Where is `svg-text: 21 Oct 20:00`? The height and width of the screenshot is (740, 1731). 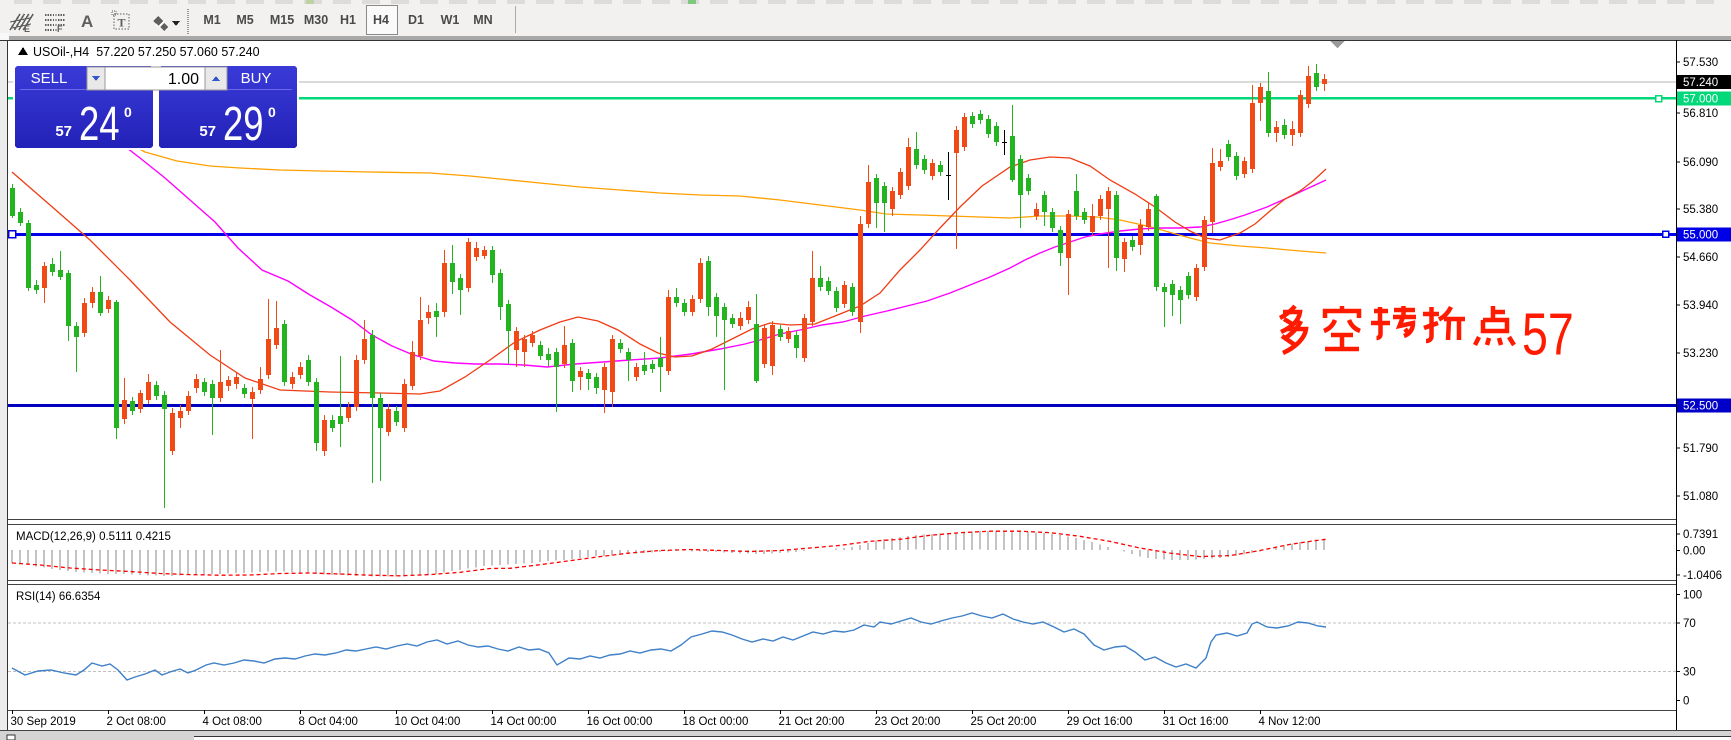 svg-text: 21 Oct 20:00 is located at coordinates (812, 722).